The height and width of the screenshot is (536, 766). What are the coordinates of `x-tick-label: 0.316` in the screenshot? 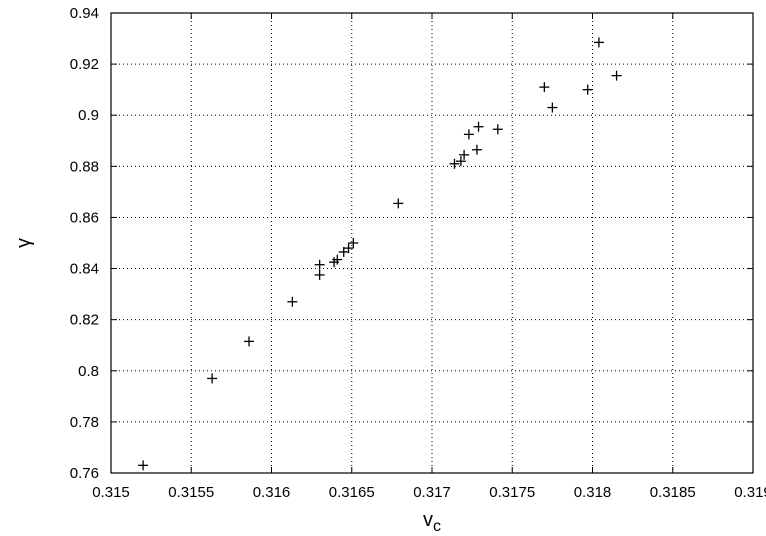 It's located at (272, 492).